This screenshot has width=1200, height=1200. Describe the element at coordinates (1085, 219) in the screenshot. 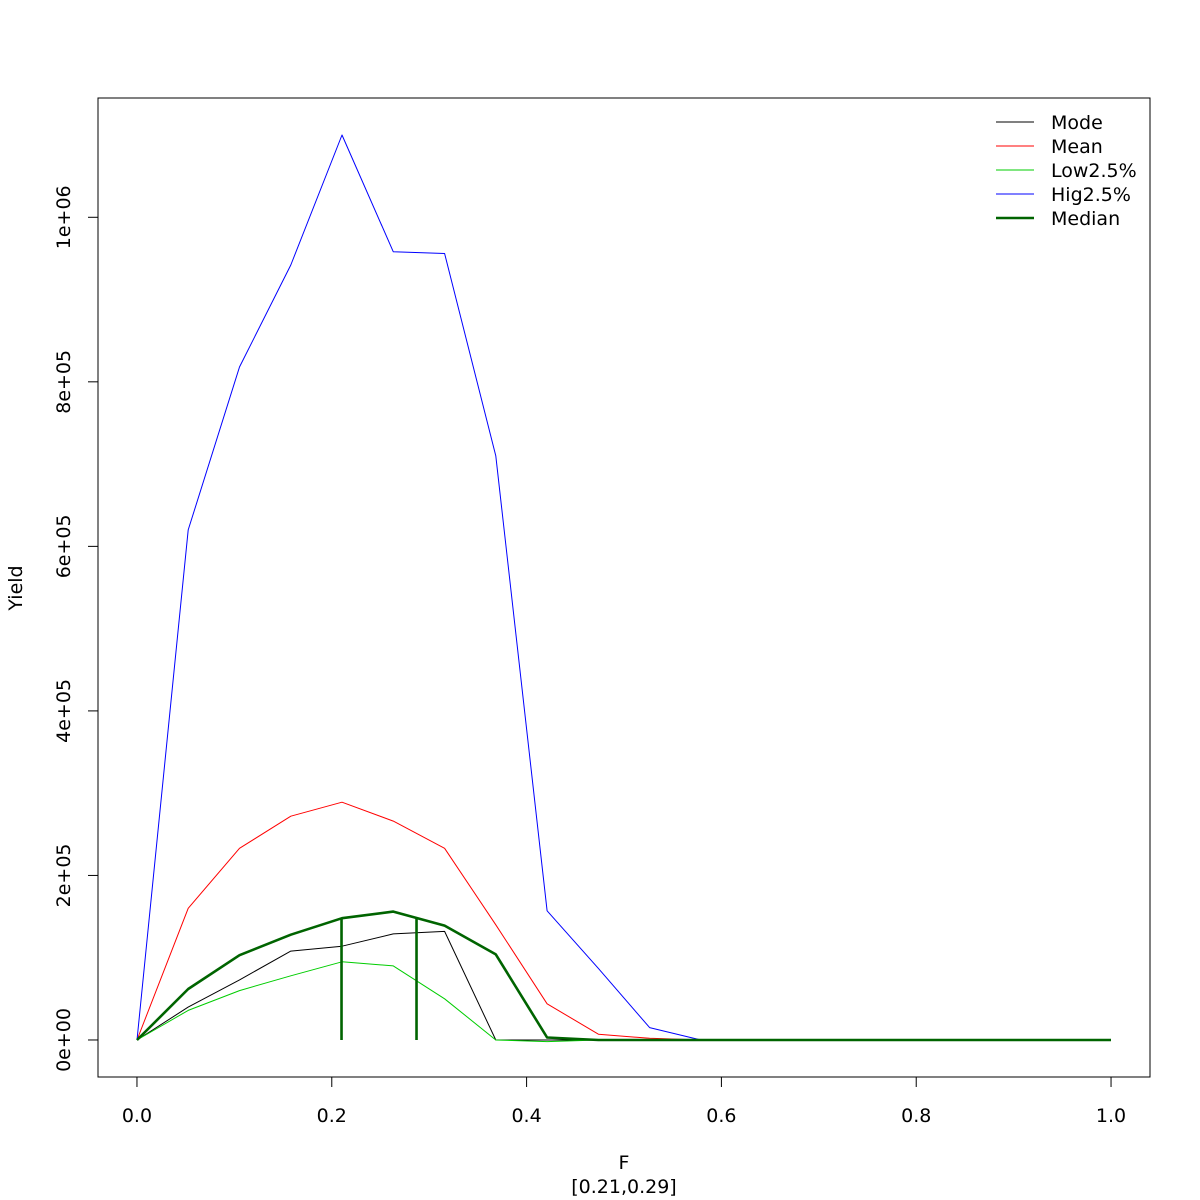

I see `legend-label: Median` at that location.